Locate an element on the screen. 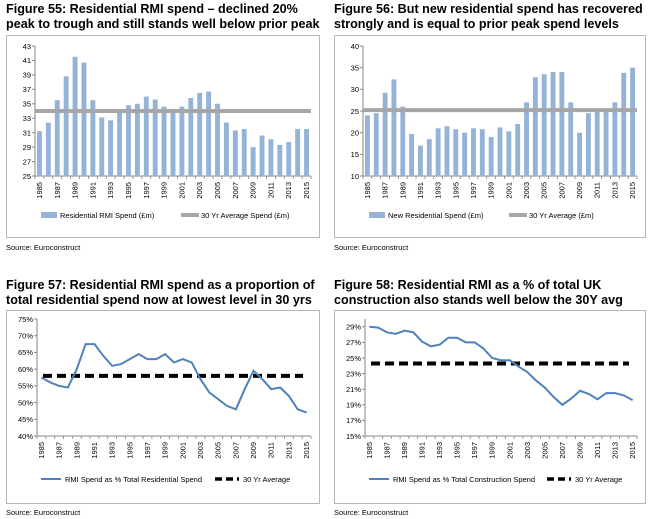 Image resolution: width=652 pixels, height=519 pixels. x-tick-label: 2003 is located at coordinates (200, 450).